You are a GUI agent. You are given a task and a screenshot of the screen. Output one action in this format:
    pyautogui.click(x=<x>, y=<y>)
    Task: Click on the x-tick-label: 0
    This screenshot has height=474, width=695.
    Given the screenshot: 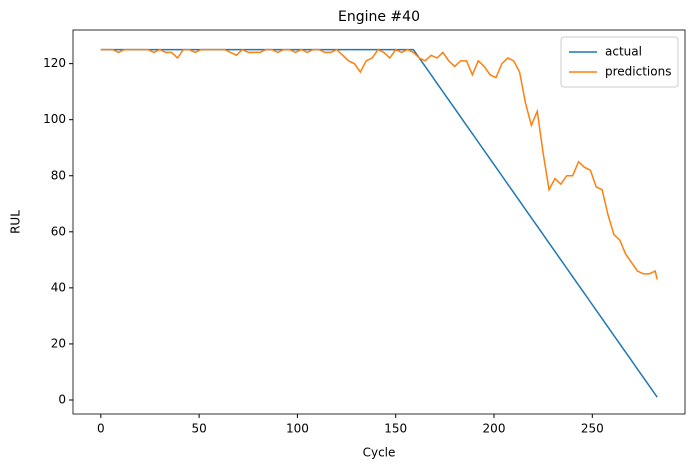 What is the action you would take?
    pyautogui.click(x=101, y=429)
    